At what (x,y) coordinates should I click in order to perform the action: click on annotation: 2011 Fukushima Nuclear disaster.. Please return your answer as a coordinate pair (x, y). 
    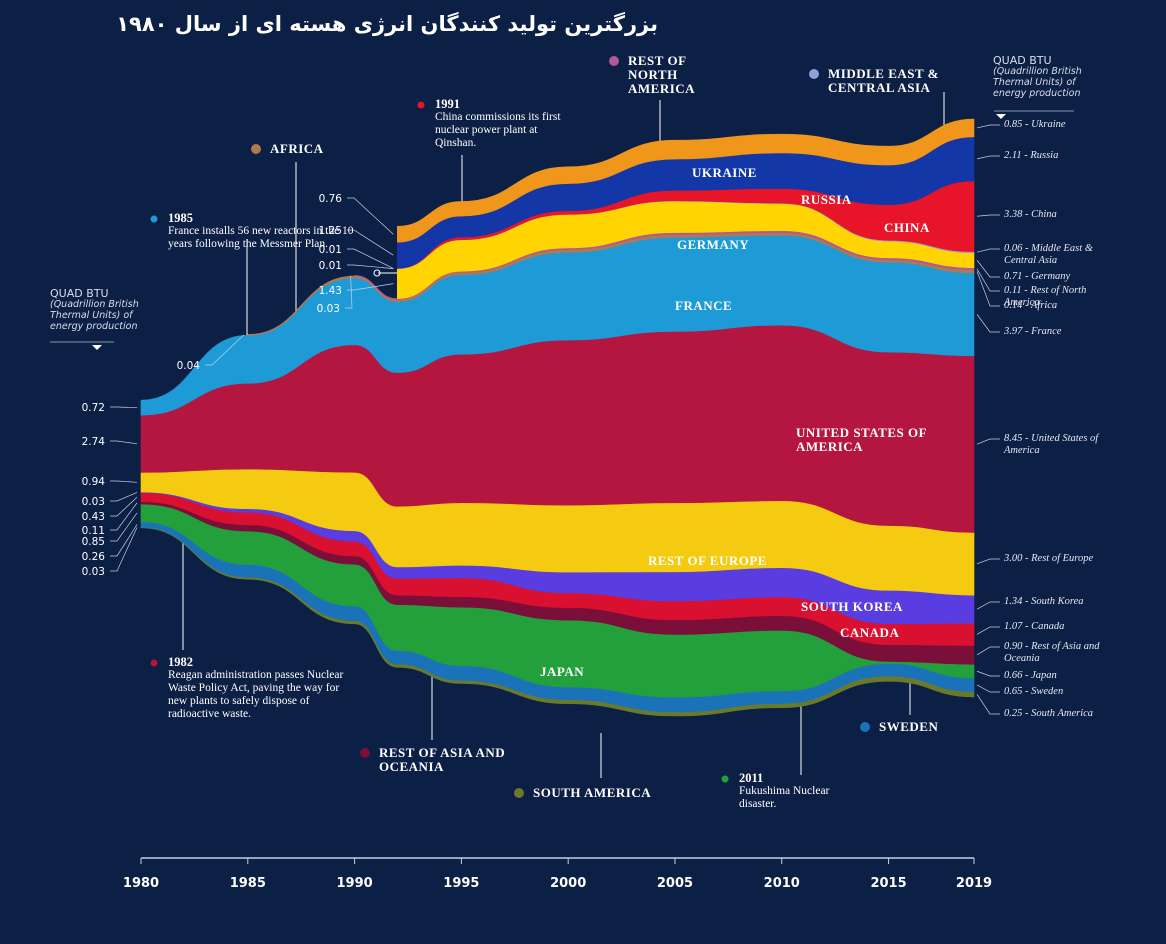
    Looking at the image, I should click on (799, 791).